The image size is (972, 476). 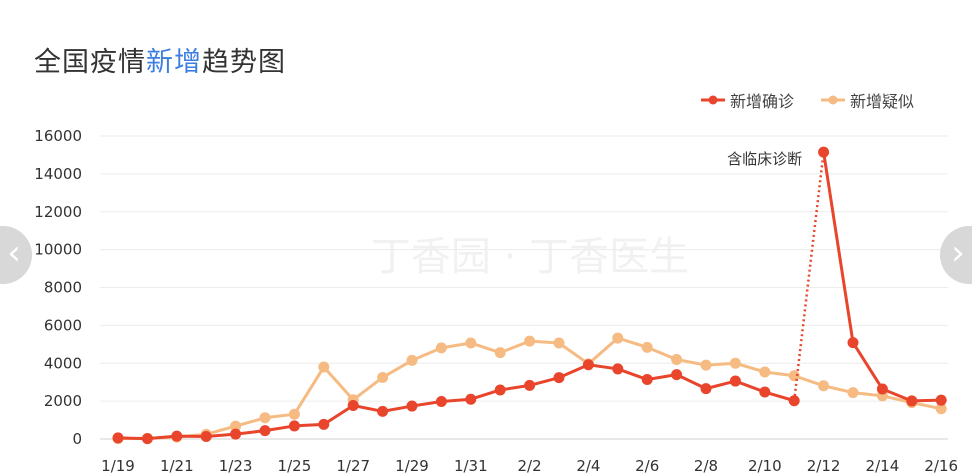 What do you see at coordinates (58, 212) in the screenshot?
I see `y-tick-label: 12000` at bounding box center [58, 212].